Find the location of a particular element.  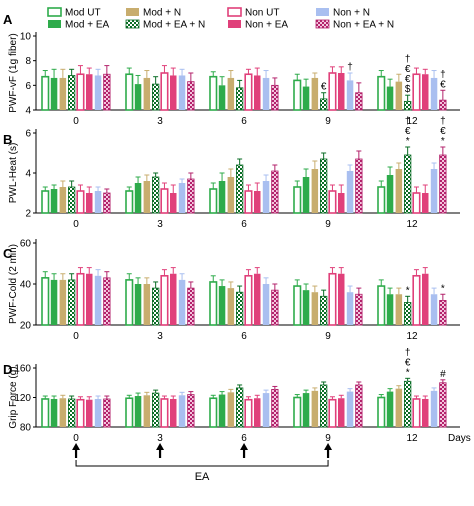

legend-label-non-ut: Non UT is located at coordinates (262, 13).